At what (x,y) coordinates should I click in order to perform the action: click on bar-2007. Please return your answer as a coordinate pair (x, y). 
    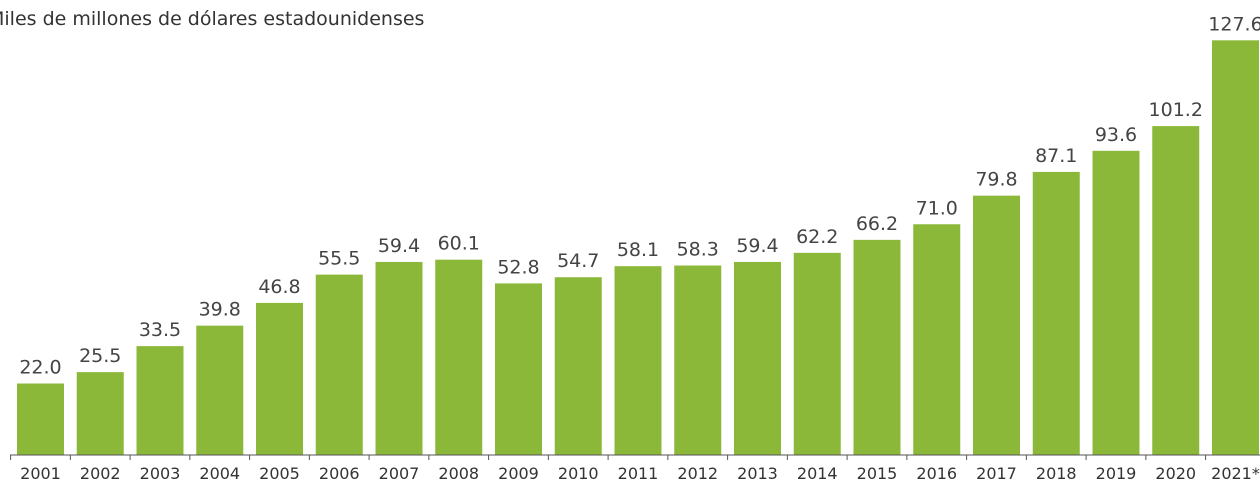
    Looking at the image, I should click on (399, 358).